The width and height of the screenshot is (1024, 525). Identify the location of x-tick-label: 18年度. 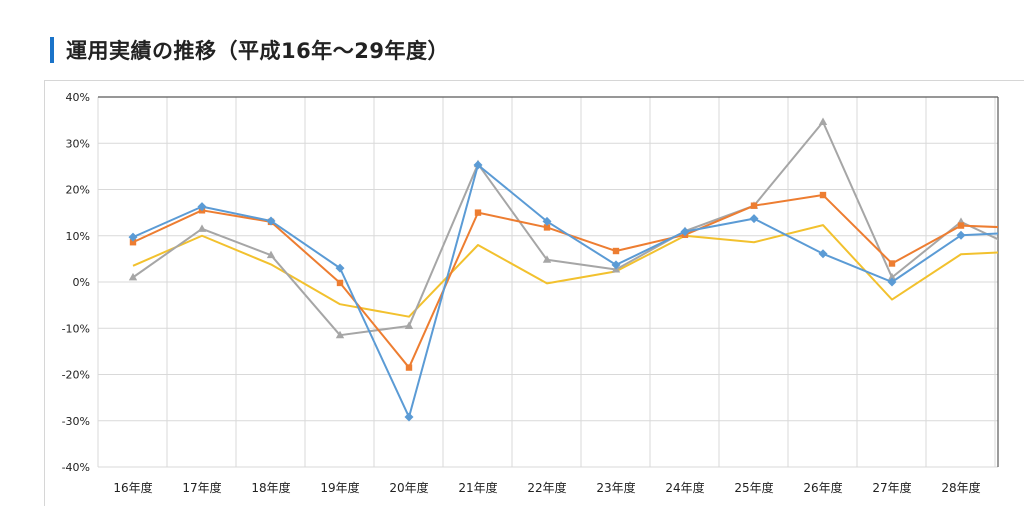
(270, 487).